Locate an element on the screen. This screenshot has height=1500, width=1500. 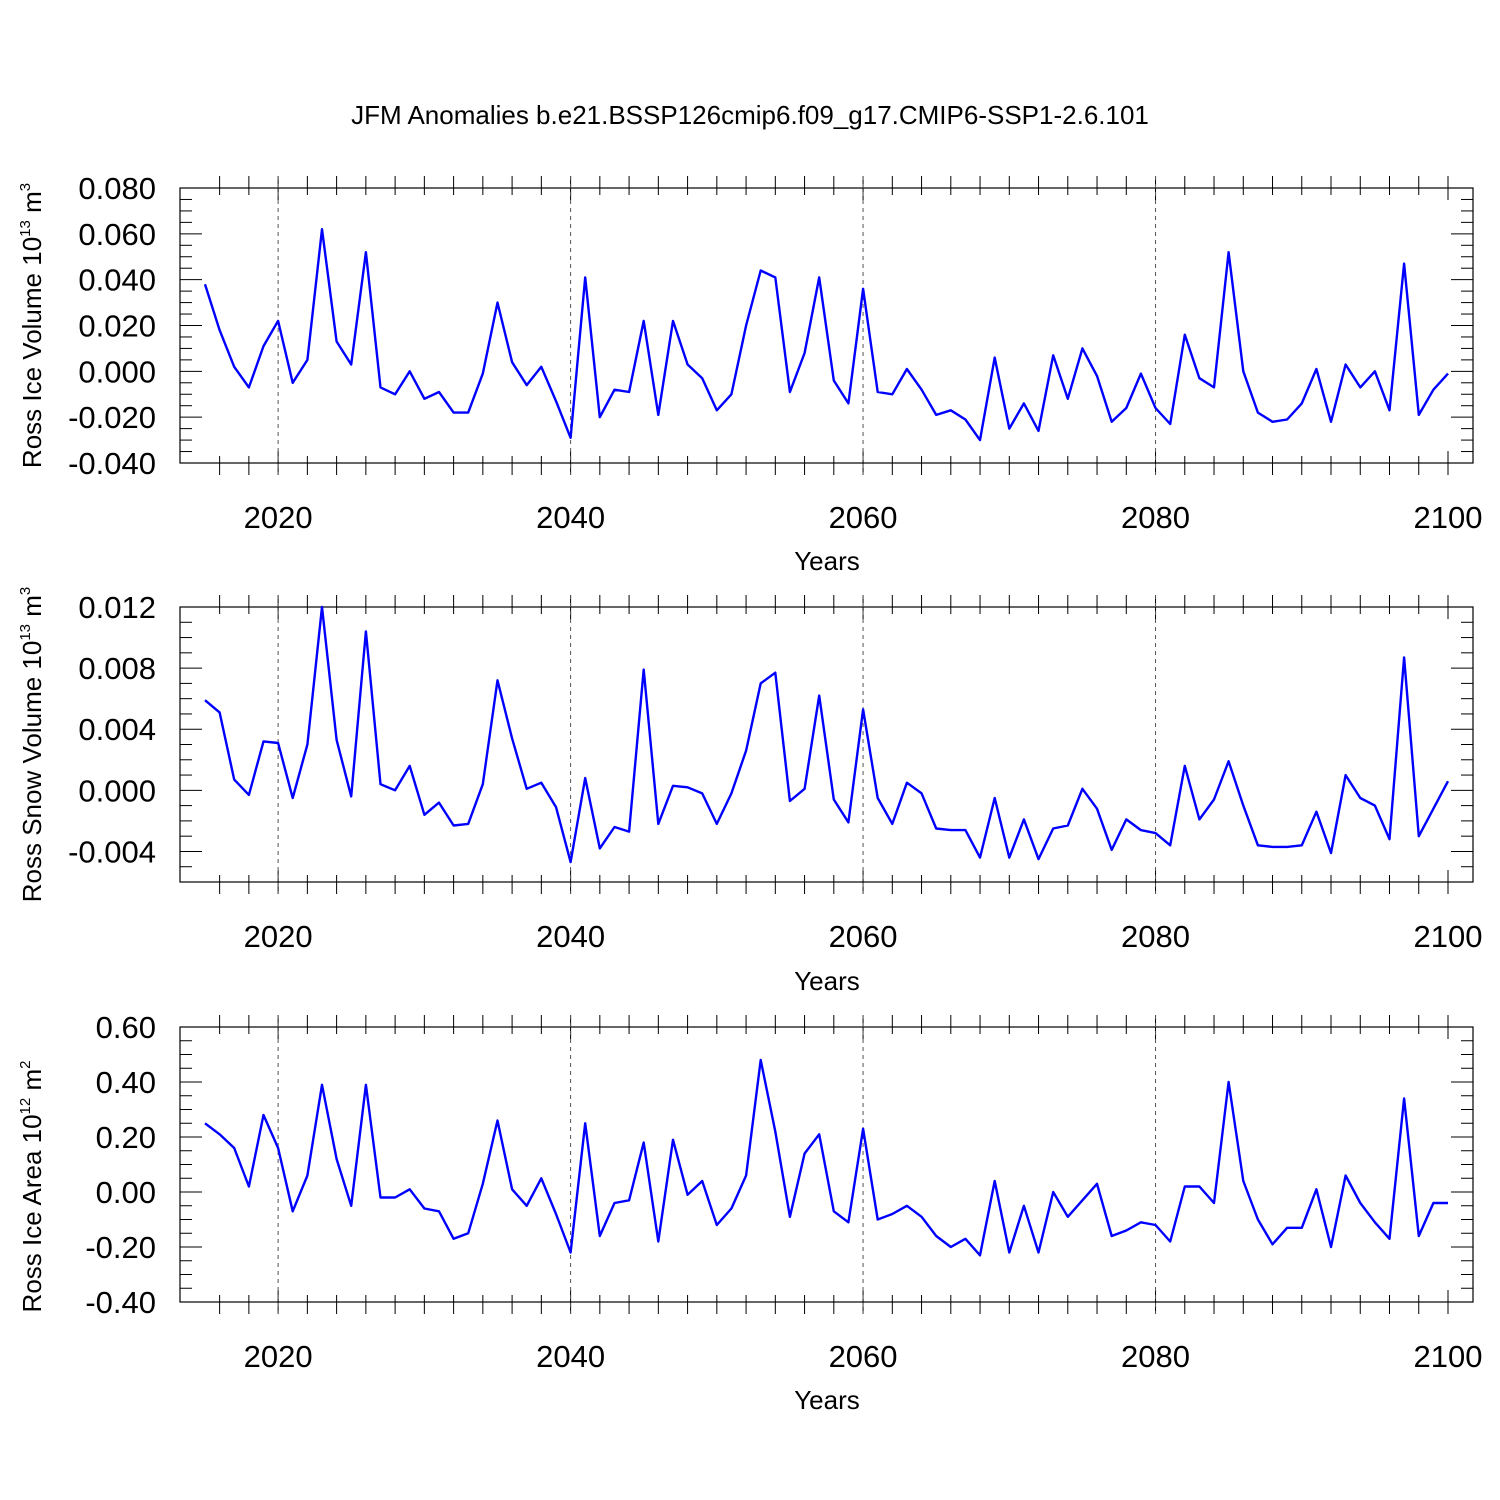
y-tick-label: 0.060 is located at coordinates (117, 234).